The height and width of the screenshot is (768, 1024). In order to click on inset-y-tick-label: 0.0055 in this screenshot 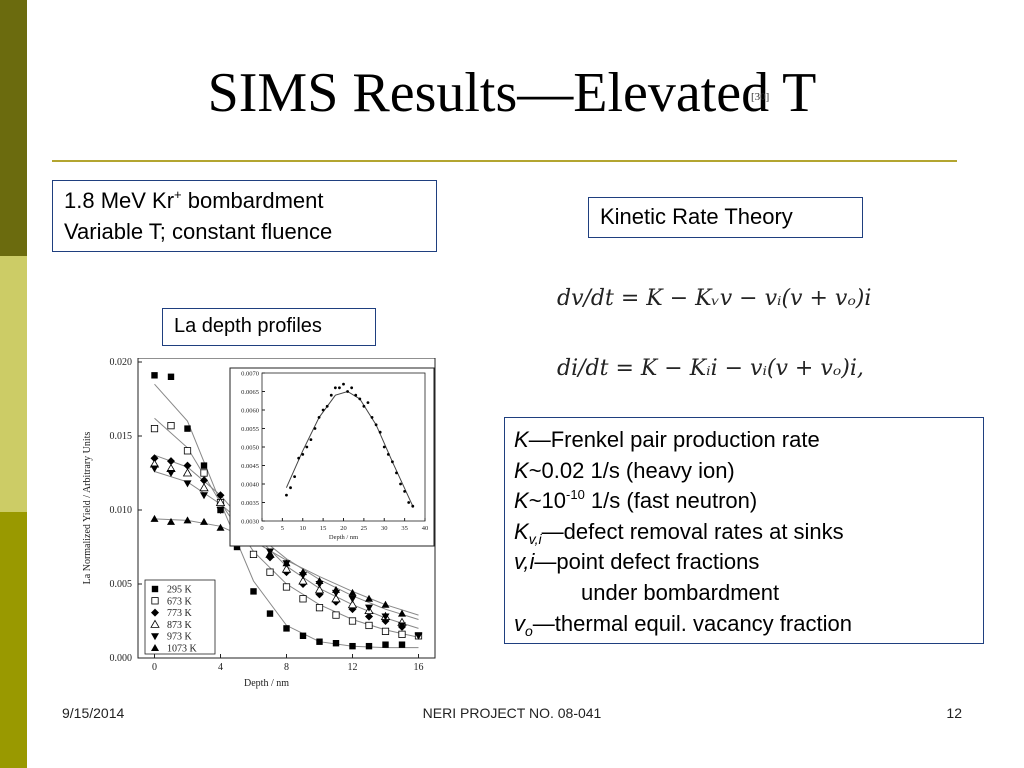, I will do `click(250, 429)`.